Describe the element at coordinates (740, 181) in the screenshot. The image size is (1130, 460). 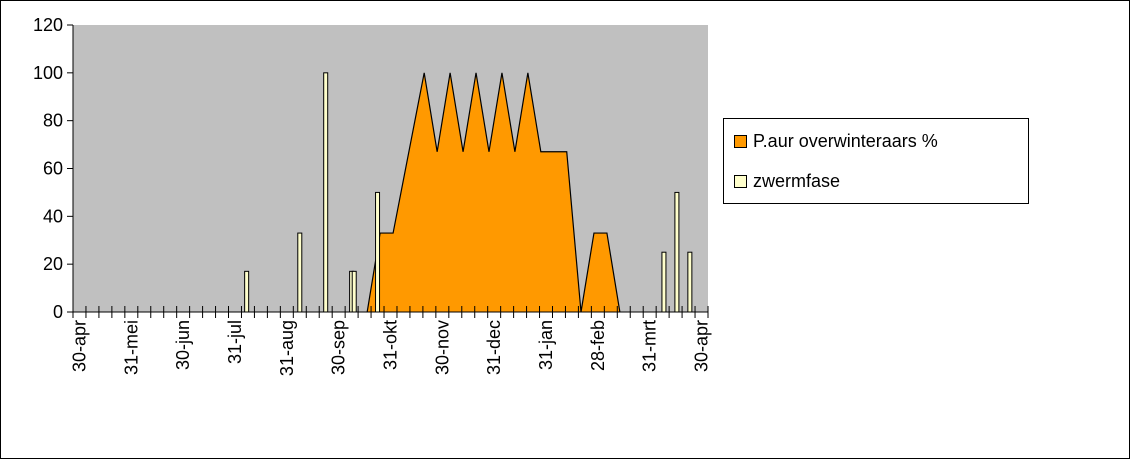
I see `legend-swatch-bar` at that location.